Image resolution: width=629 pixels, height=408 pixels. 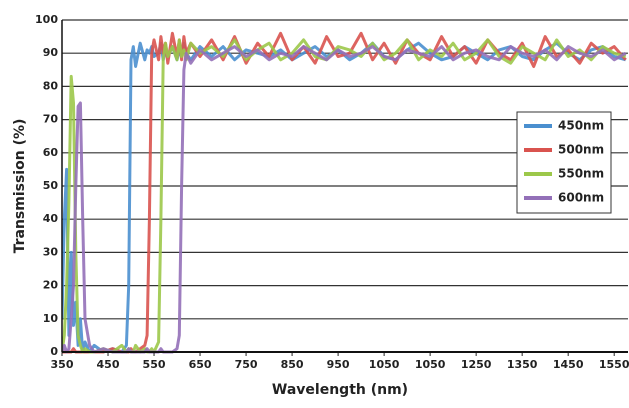 What do you see at coordinates (46, 19) in the screenshot?
I see `y-tick-label: 100` at bounding box center [46, 19].